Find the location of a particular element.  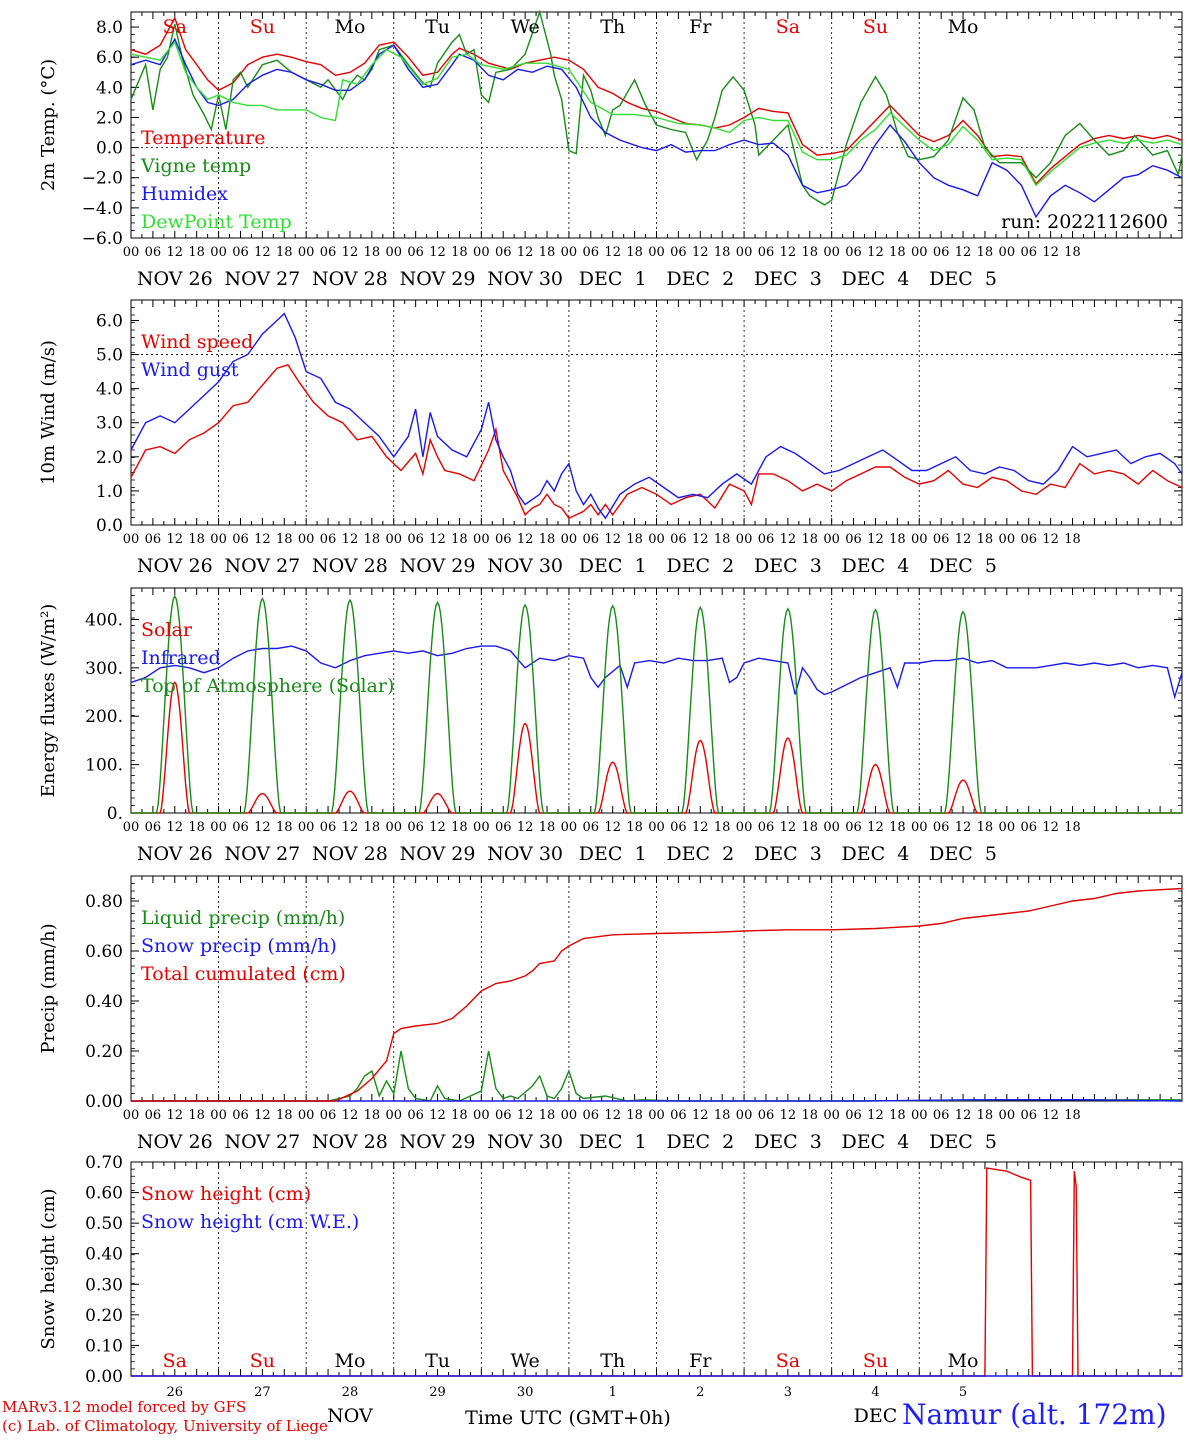

legend-entry: Top of Atmosphere (Solar) is located at coordinates (267, 686).